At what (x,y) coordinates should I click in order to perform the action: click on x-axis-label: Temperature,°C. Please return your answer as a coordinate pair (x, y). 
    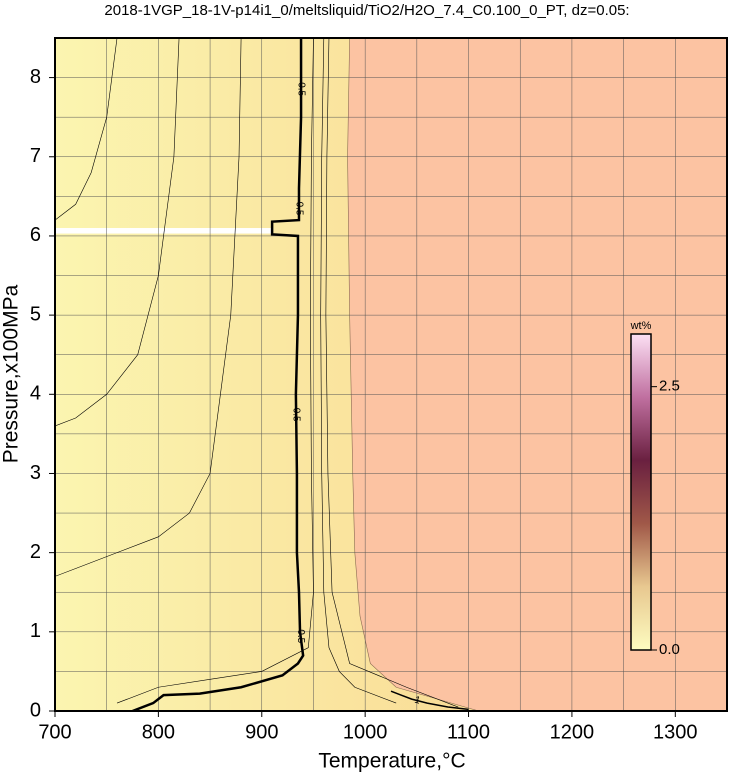
    Looking at the image, I should click on (391, 761).